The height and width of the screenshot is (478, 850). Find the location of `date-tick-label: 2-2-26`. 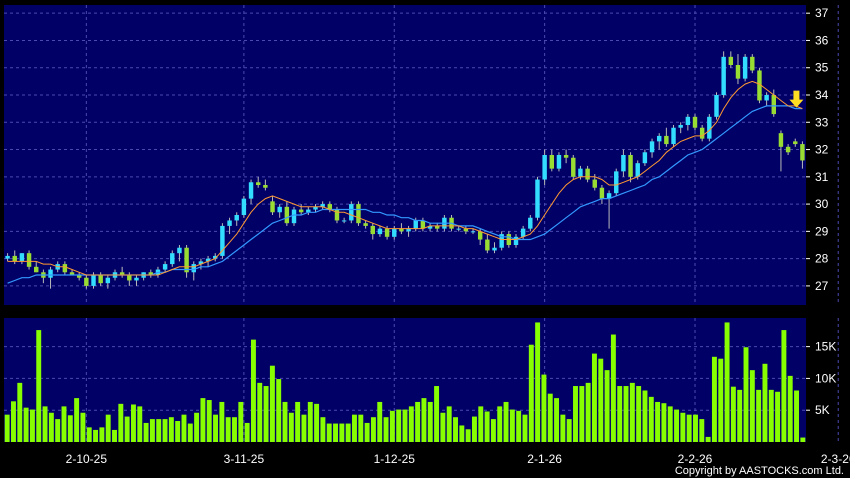

date-tick-label: 2-2-26 is located at coordinates (695, 459).